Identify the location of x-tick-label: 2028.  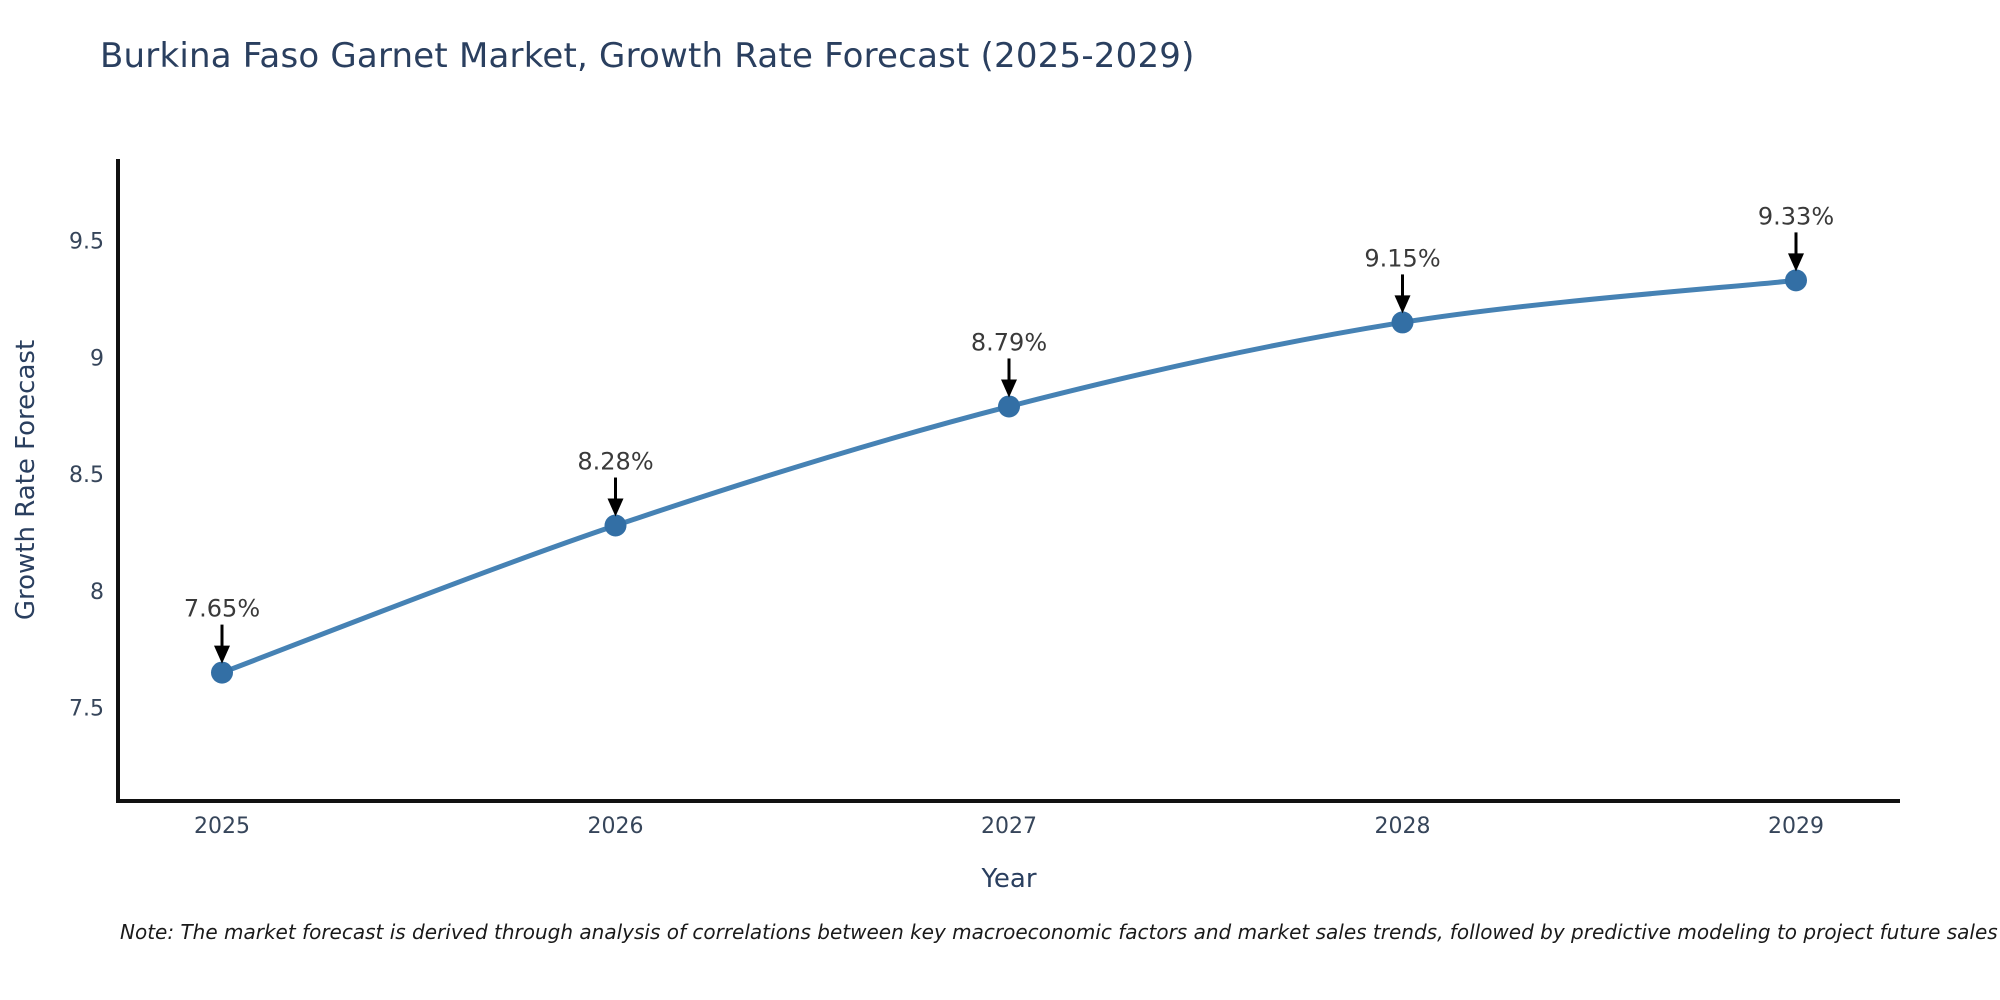
(1403, 826).